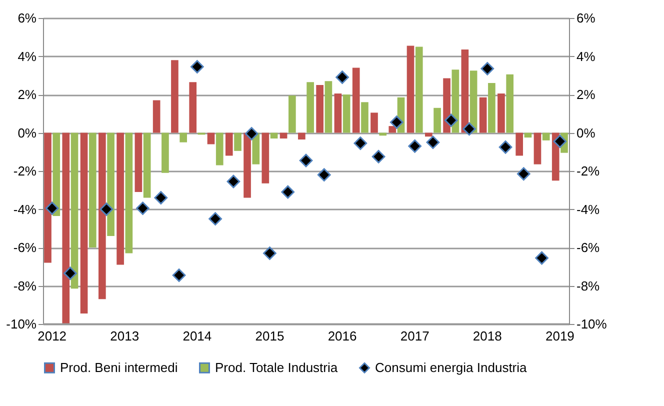 The width and height of the screenshot is (664, 406). What do you see at coordinates (586, 94) in the screenshot?
I see `y2-tick-label: 2%` at bounding box center [586, 94].